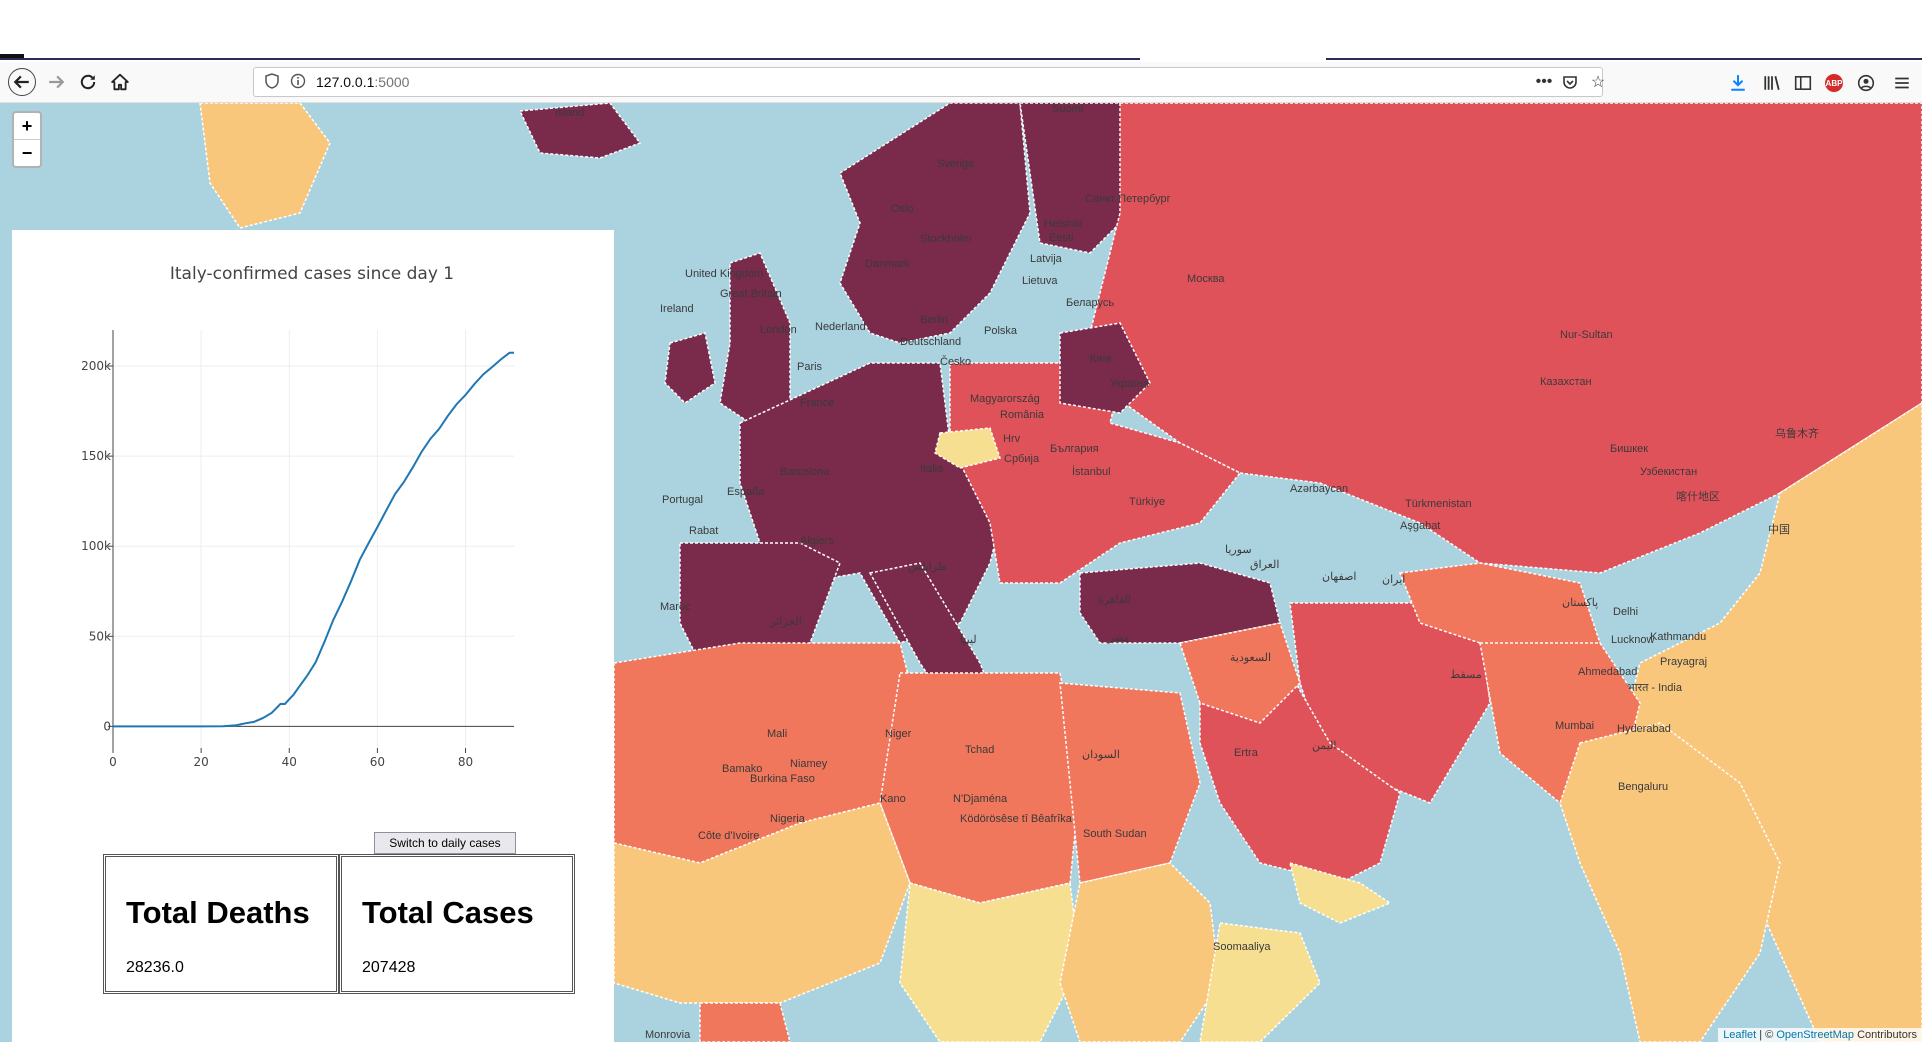  I want to click on map-place-label: Київ, so click(1101, 359).